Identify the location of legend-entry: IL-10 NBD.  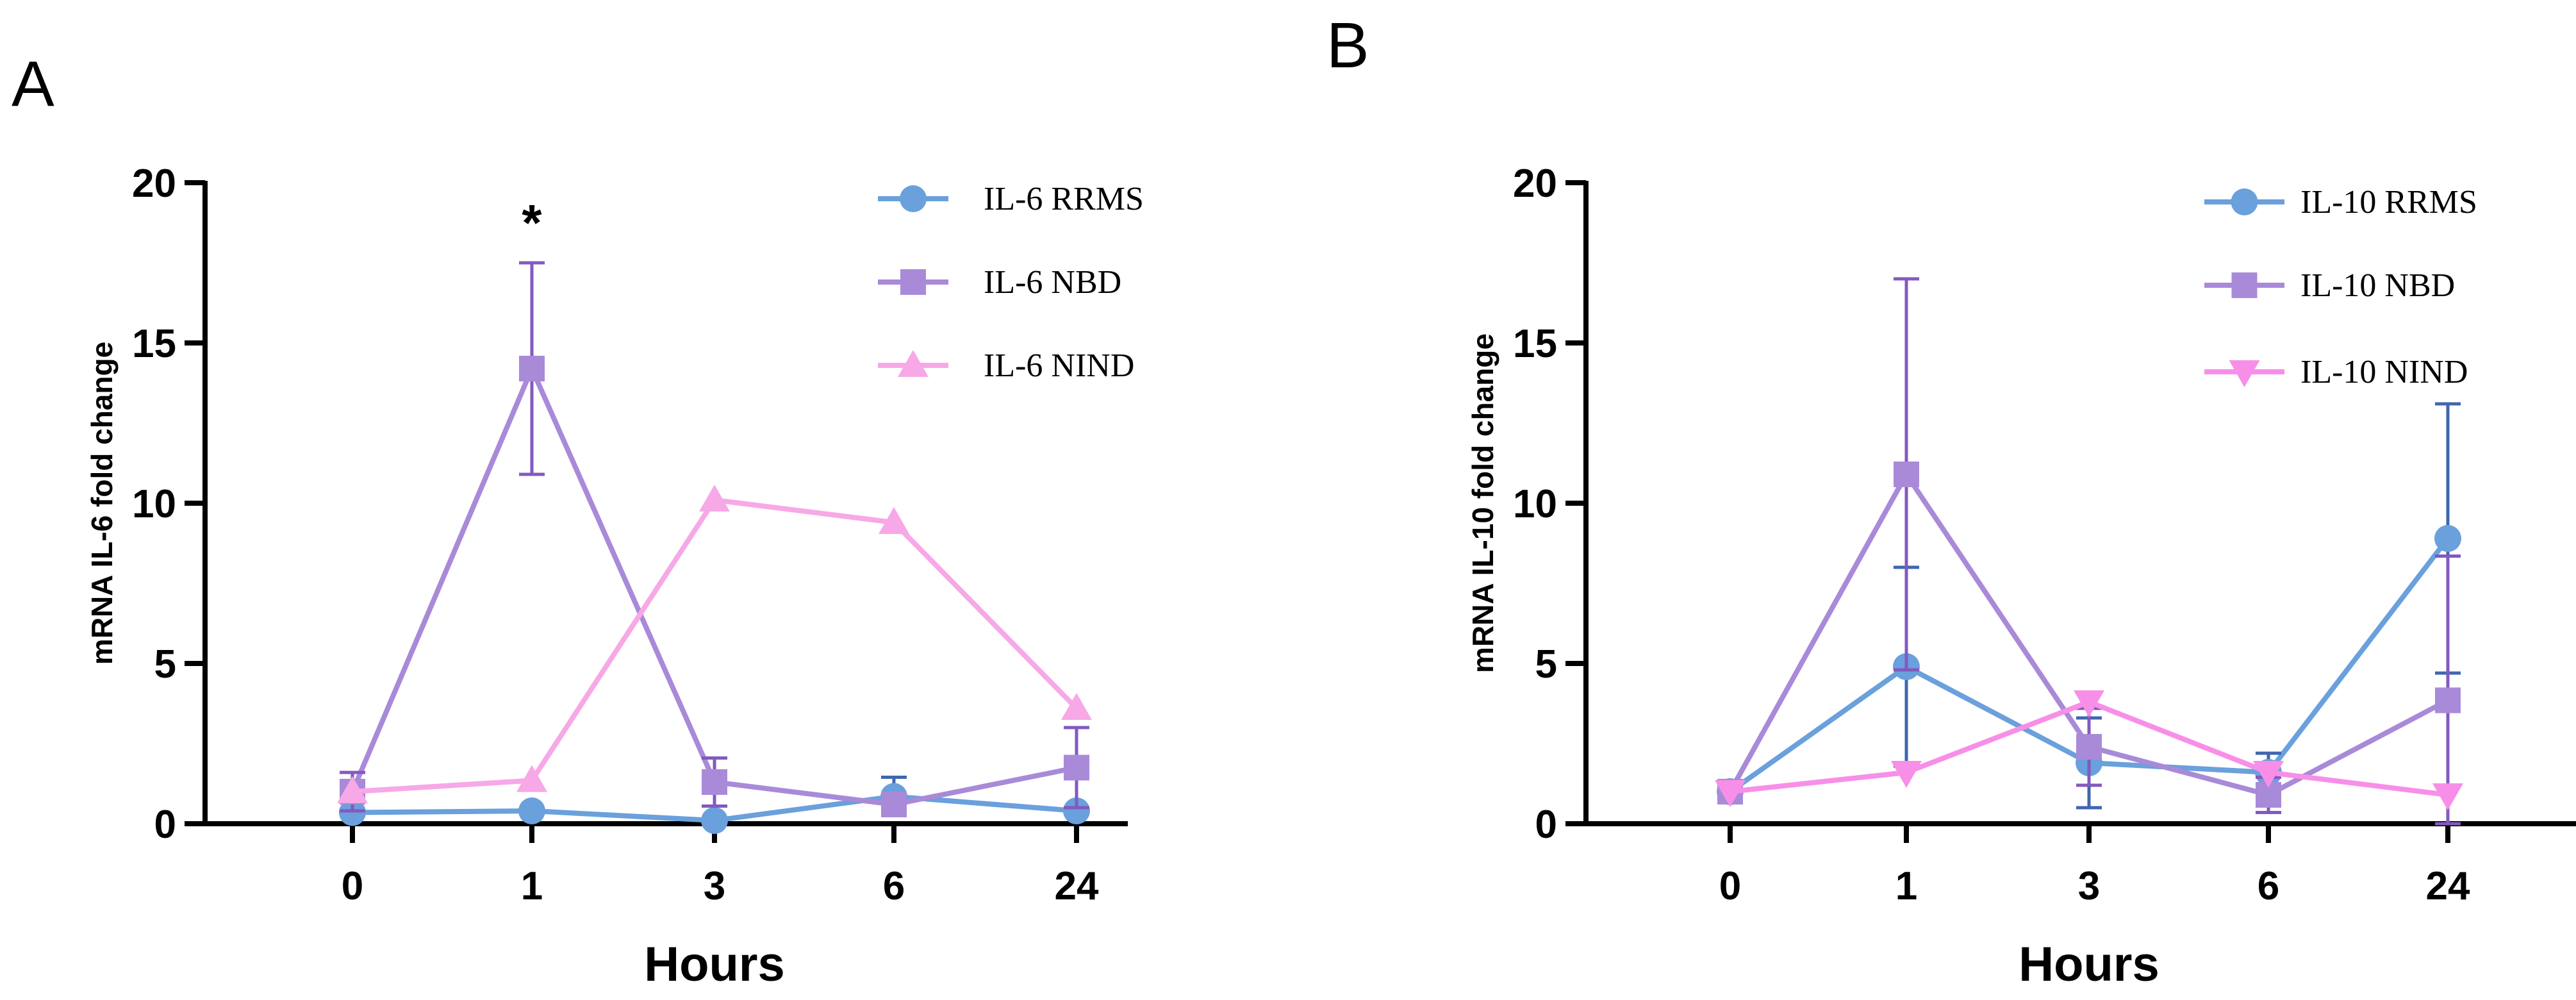
(2329, 285).